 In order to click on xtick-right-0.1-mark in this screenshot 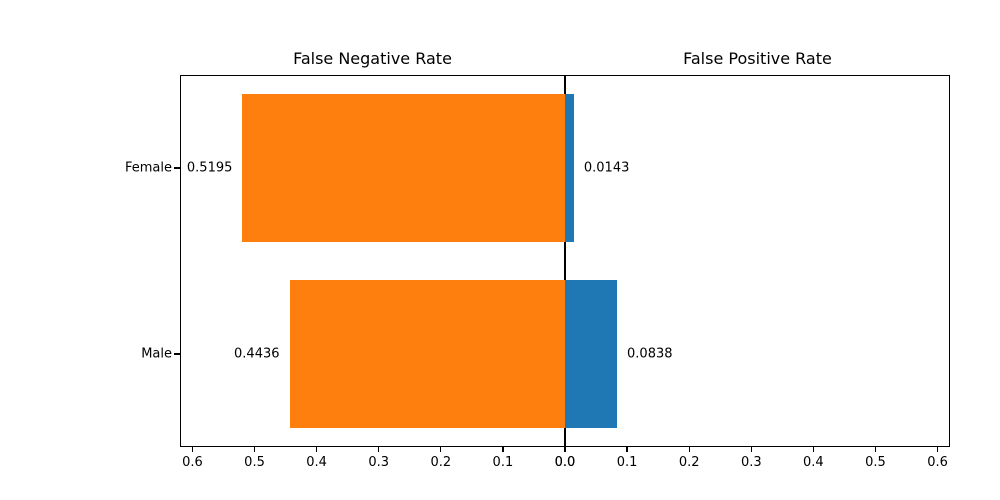, I will do `click(627, 449)`.